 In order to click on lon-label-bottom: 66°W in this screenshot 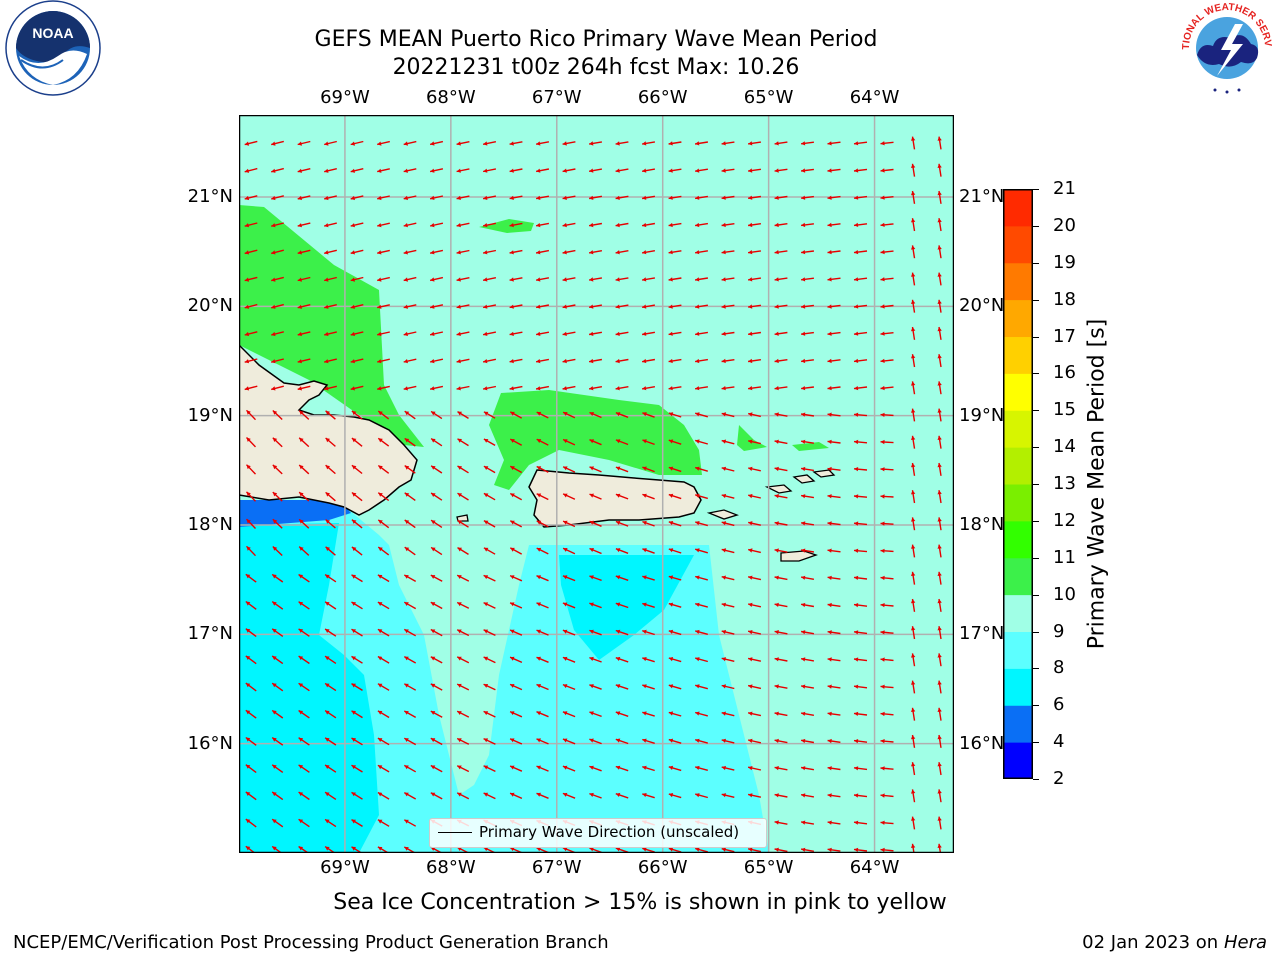, I will do `click(662, 867)`.